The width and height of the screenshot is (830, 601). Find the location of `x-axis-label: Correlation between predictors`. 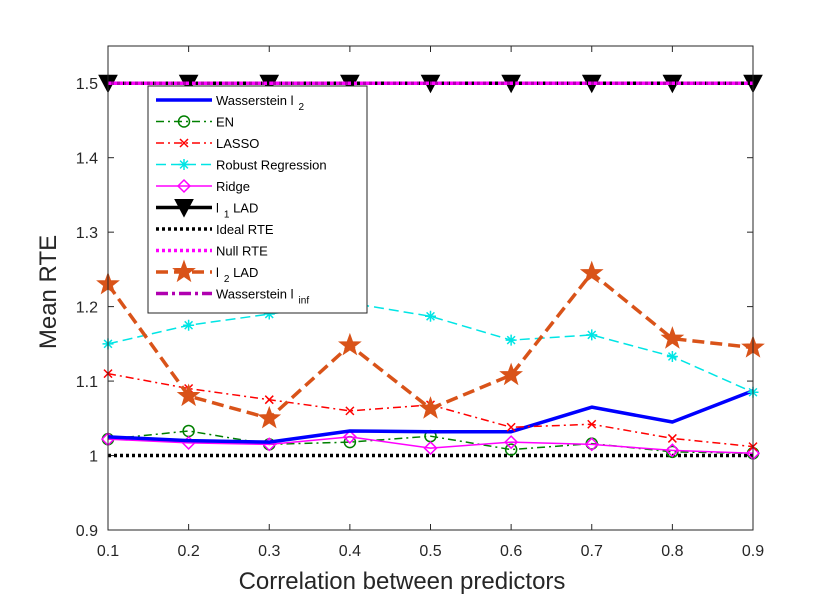

x-axis-label: Correlation between predictors is located at coordinates (402, 581).